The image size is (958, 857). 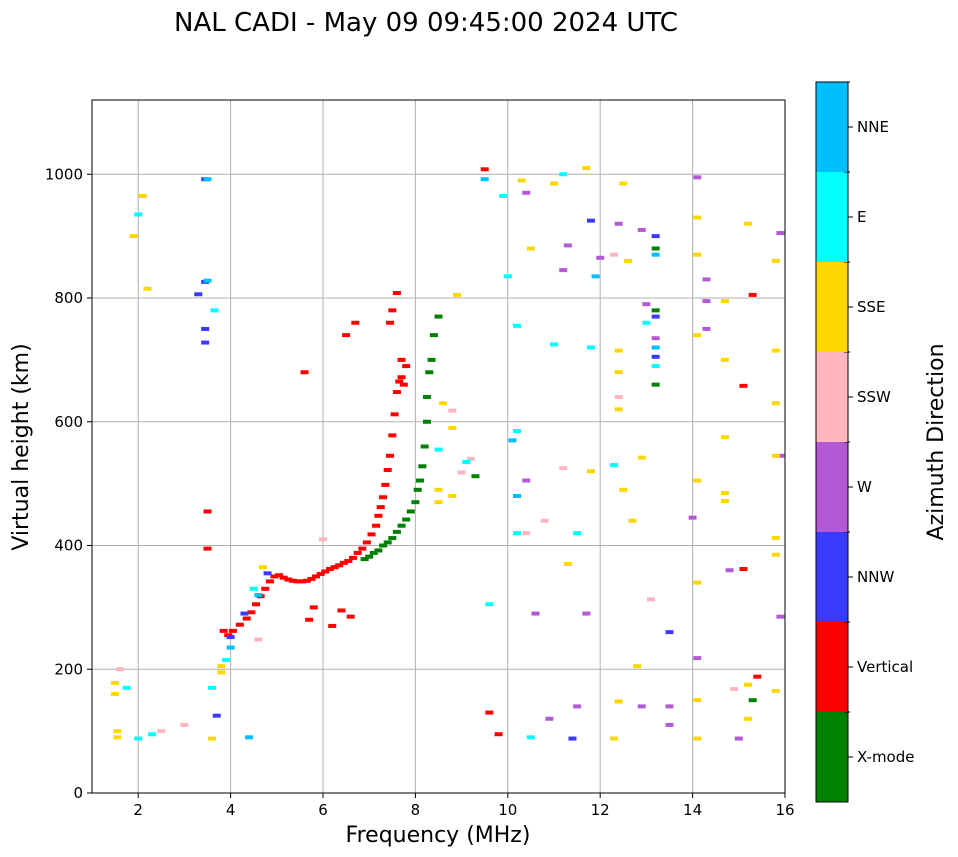 What do you see at coordinates (600, 810) in the screenshot?
I see `x-tick-label: 12` at bounding box center [600, 810].